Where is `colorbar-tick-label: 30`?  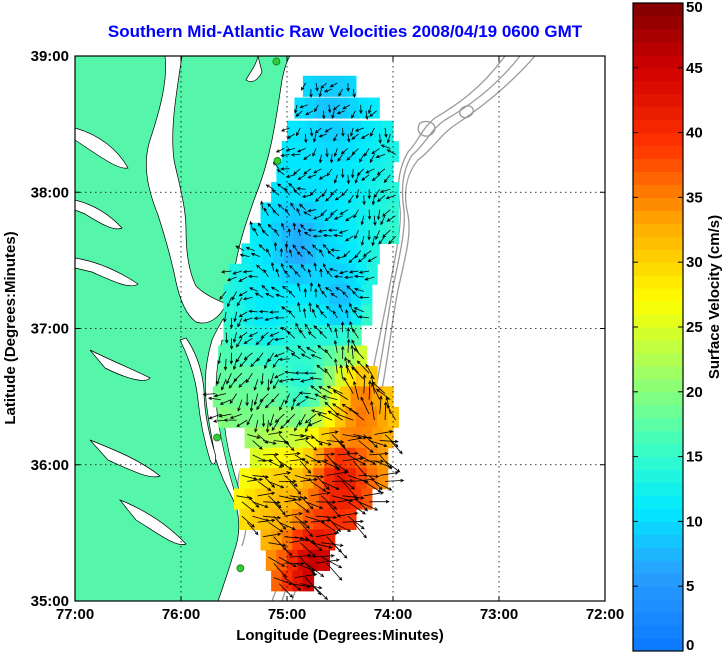
colorbar-tick-label: 30 is located at coordinates (694, 262).